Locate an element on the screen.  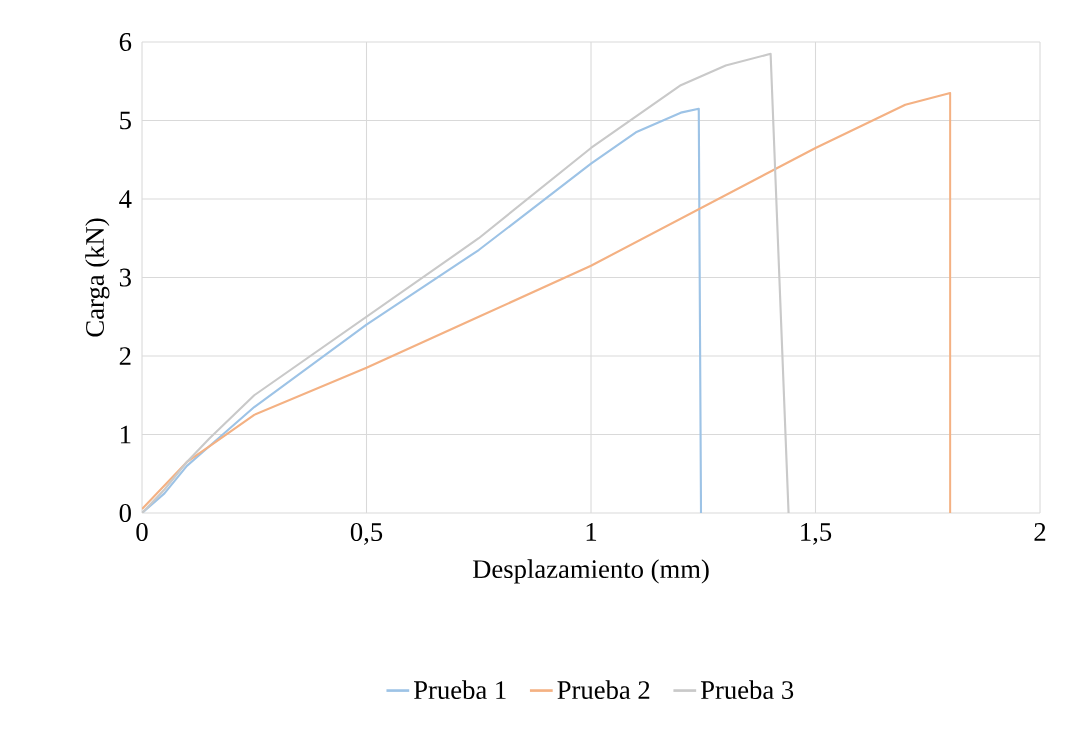
y-tick-label: 4 is located at coordinates (125, 199).